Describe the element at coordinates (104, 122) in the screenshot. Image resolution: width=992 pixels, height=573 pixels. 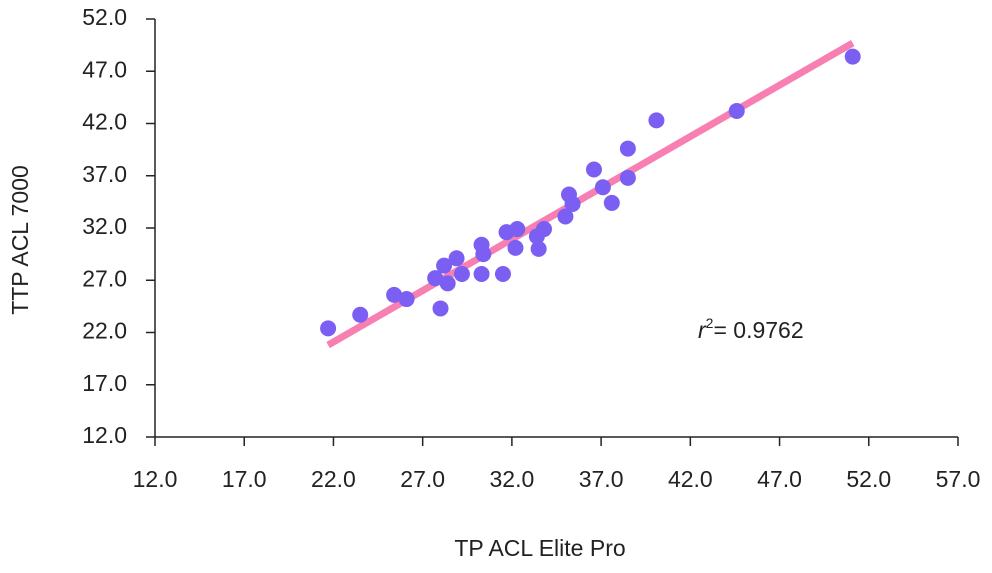
I see `y-tick-label: 42.0` at that location.